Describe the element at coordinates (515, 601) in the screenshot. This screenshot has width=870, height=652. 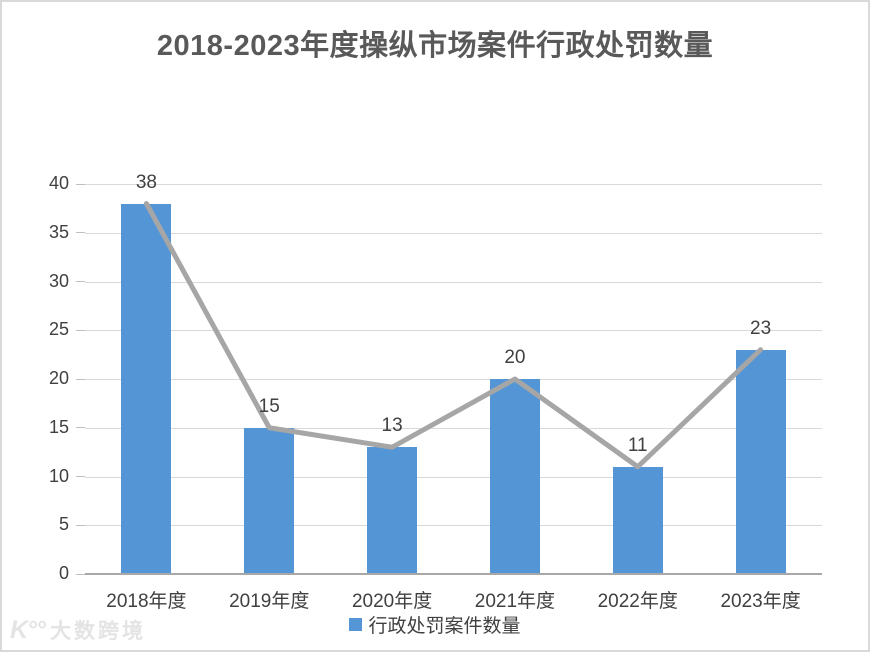
I see `x-tick-label: 2021年度` at that location.